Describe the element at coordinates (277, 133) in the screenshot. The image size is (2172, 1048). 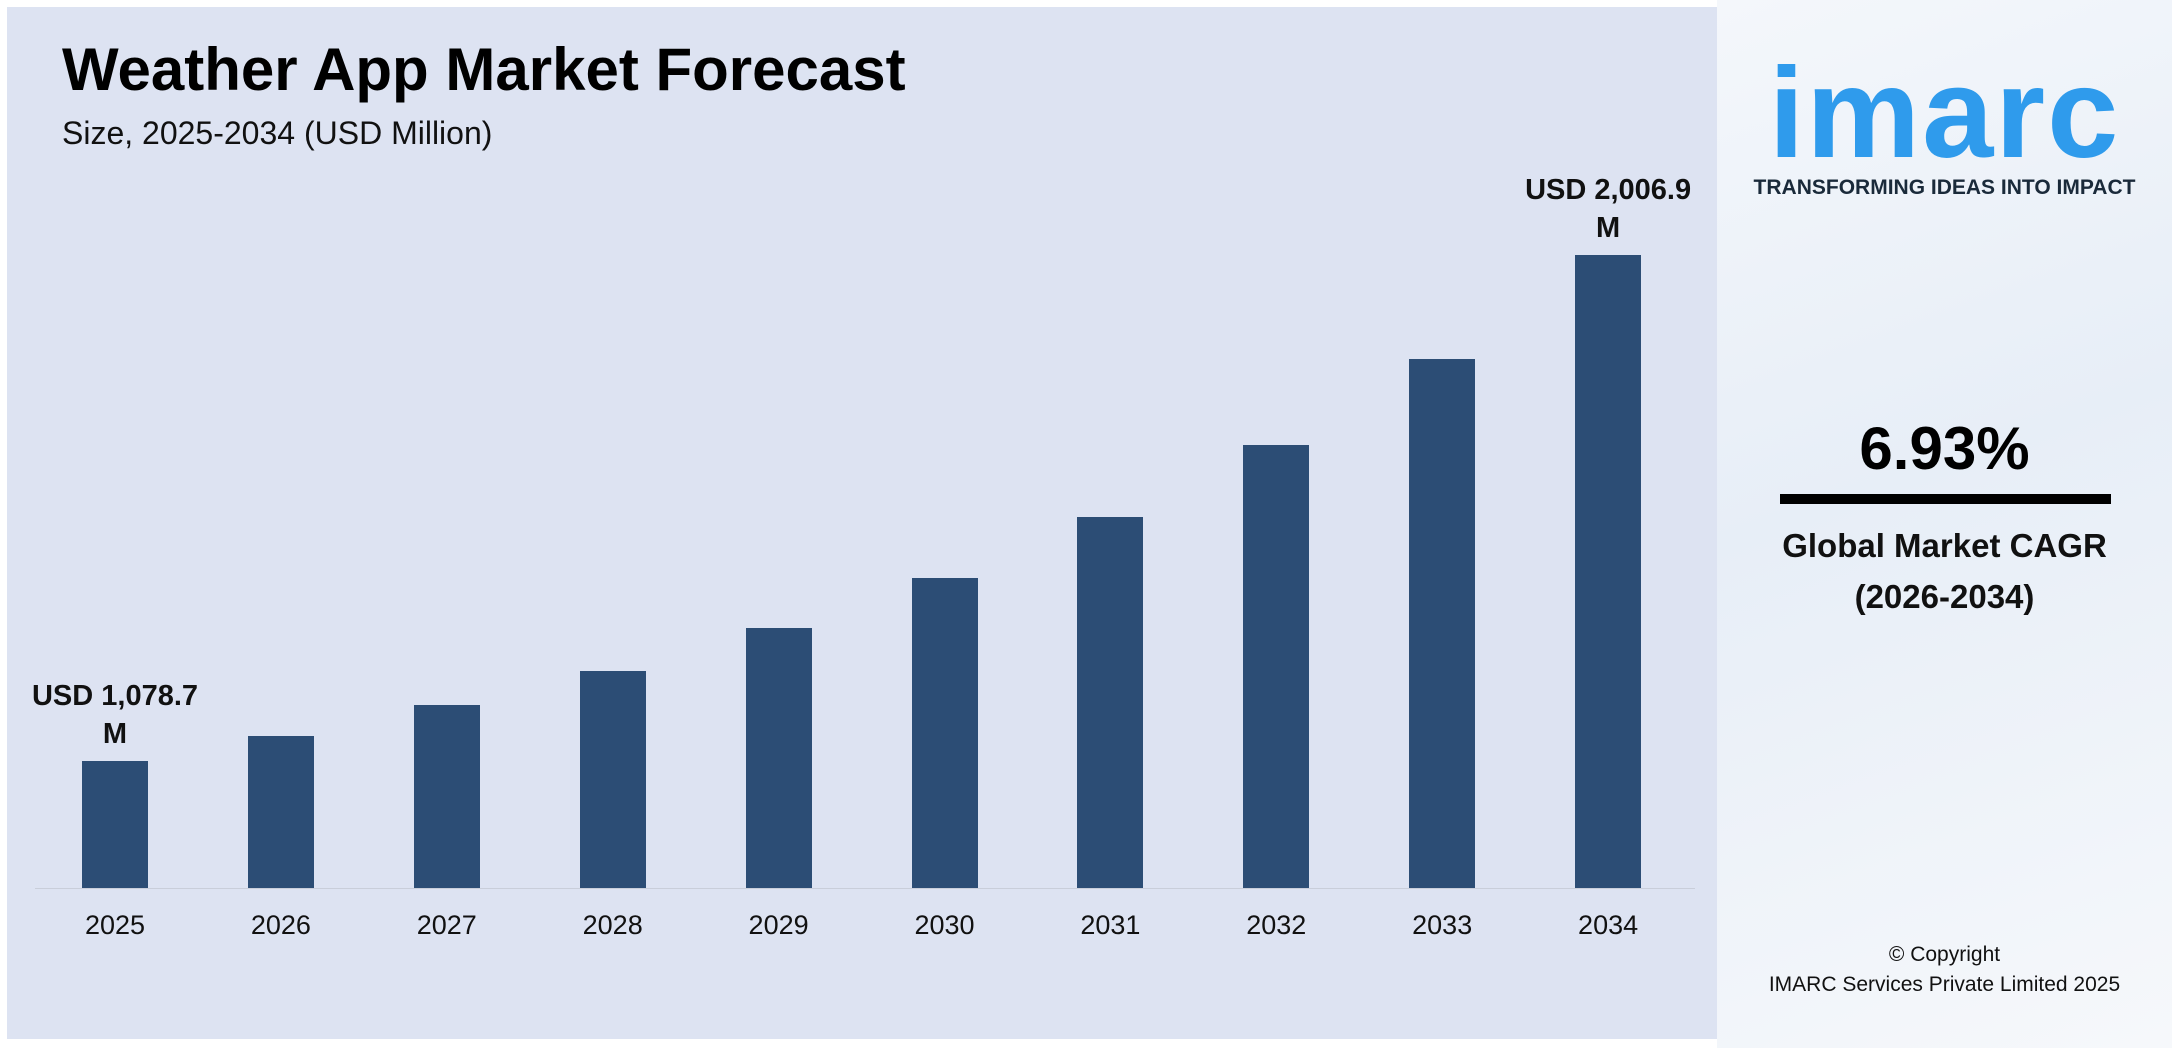
I see `chart-subtitle: Size, 2025-2034 (USD Million)` at that location.